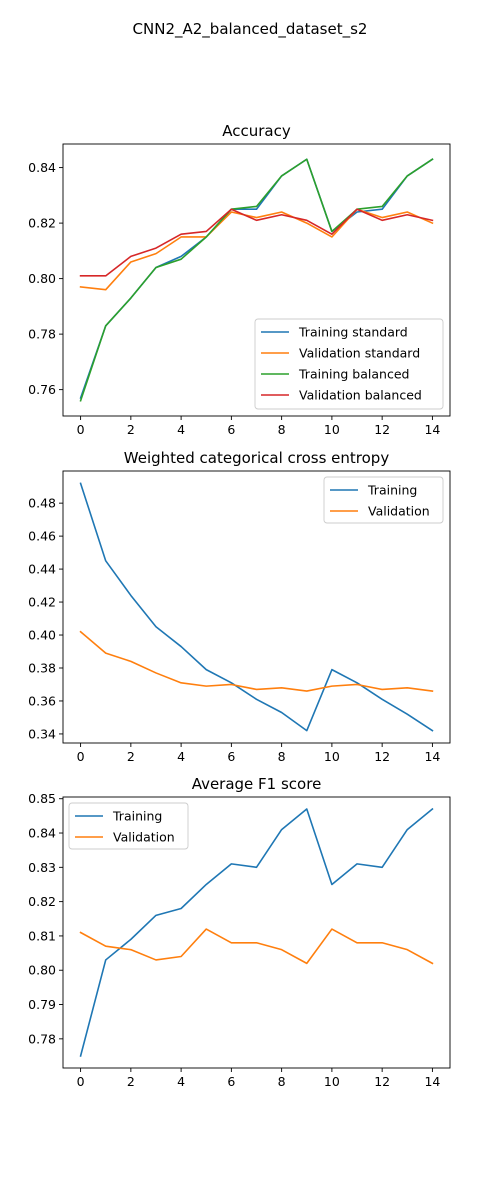 This screenshot has height=1200, width=500. I want to click on y-tick-label: 0.44, so click(42, 569).